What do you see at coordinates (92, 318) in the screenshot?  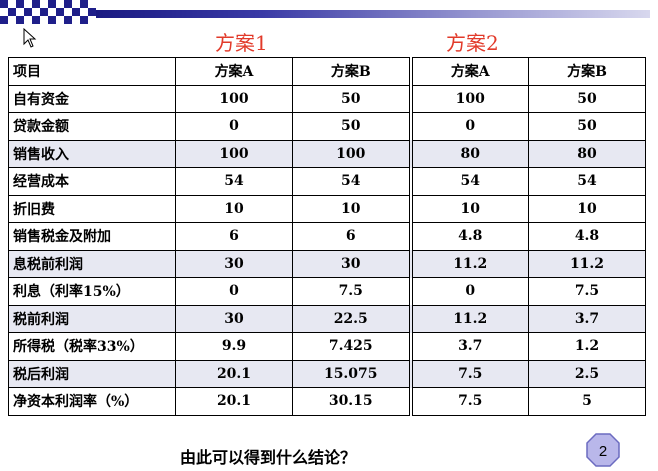 I see `row-label: 税前利润` at bounding box center [92, 318].